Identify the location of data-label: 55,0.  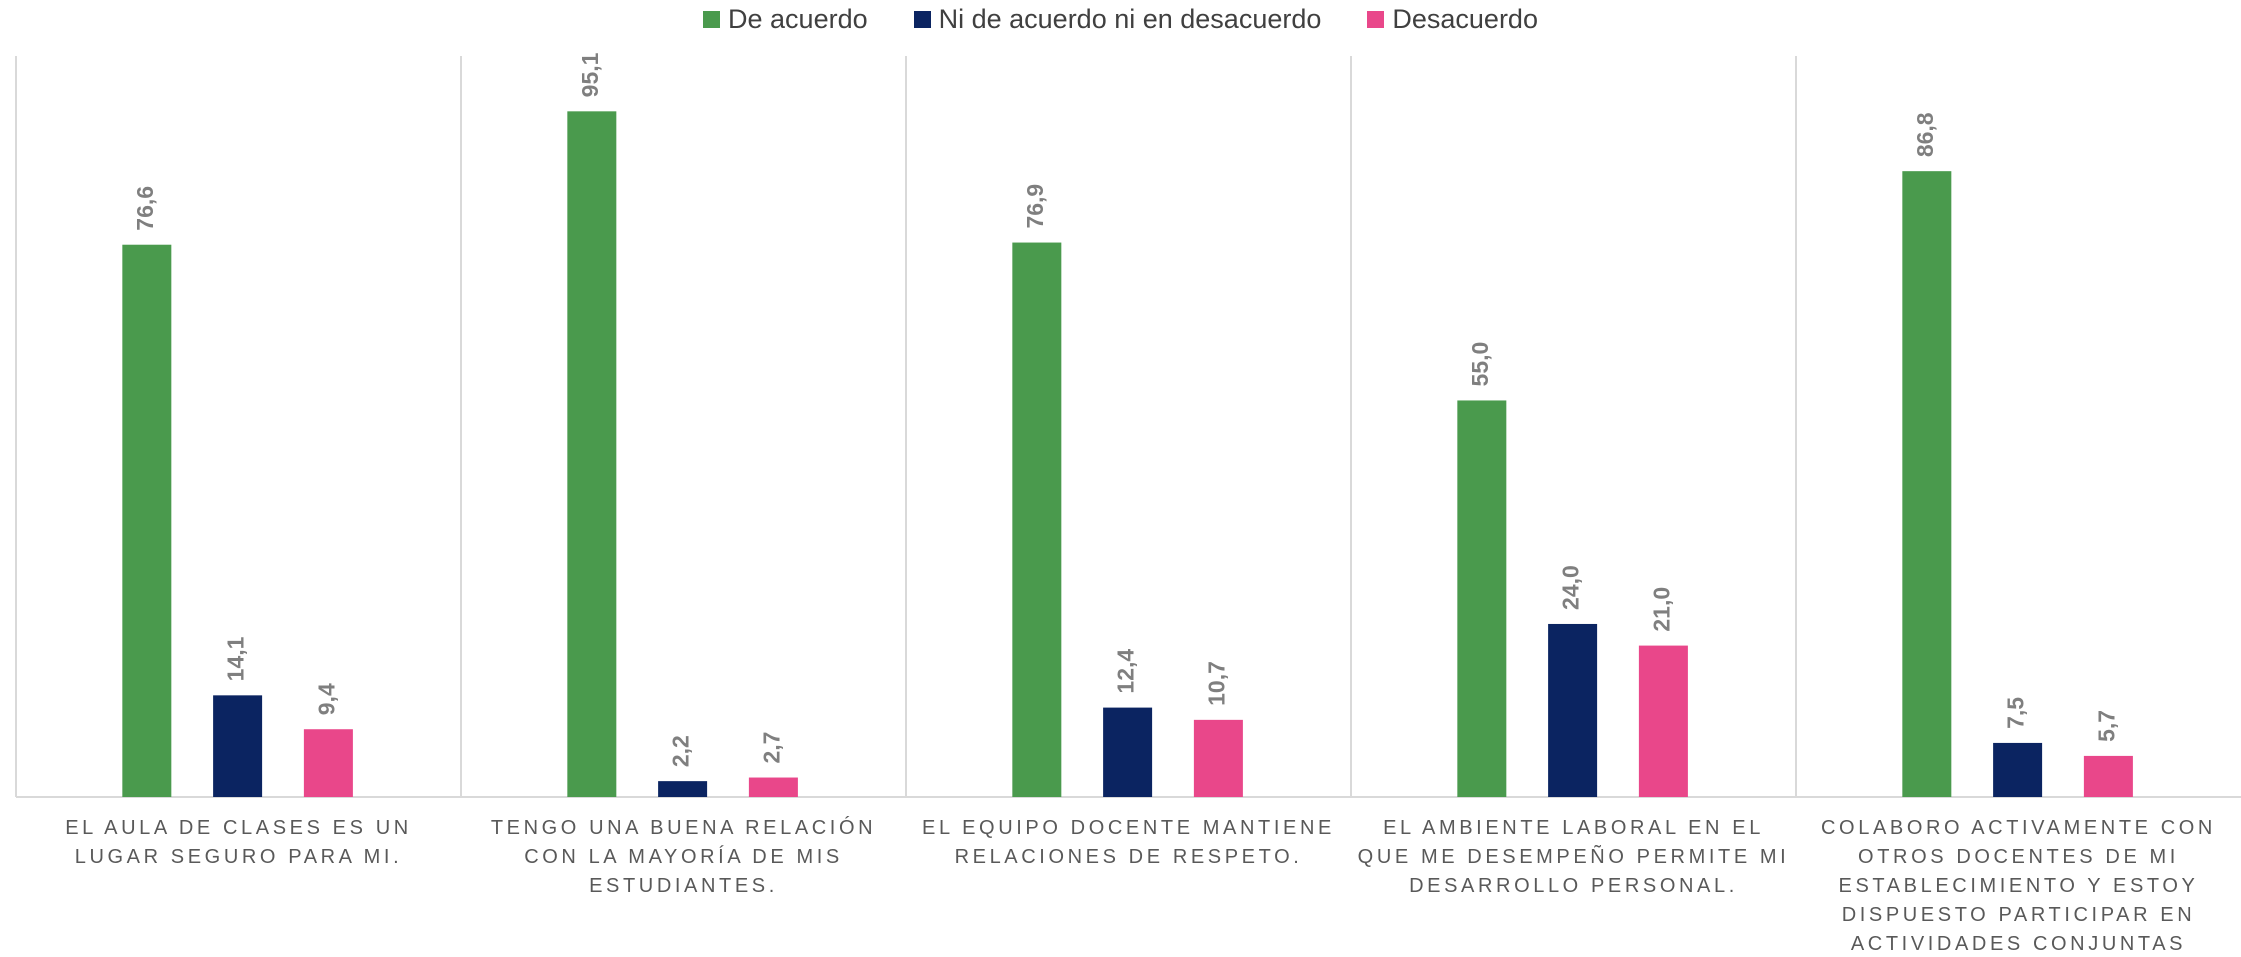
(1480, 364).